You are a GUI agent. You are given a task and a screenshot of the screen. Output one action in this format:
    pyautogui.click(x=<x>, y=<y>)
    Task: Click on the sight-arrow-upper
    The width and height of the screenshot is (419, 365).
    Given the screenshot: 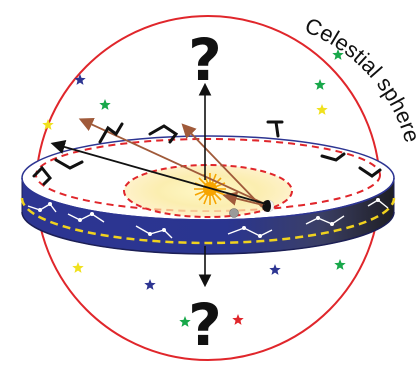 What is the action you would take?
    pyautogui.click(x=172, y=161)
    